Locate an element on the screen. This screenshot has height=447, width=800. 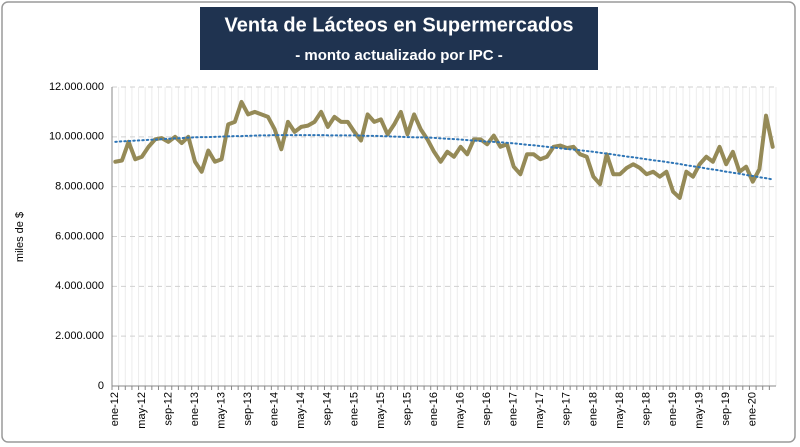
x-tick-label: ene-12 is located at coordinates (115, 409).